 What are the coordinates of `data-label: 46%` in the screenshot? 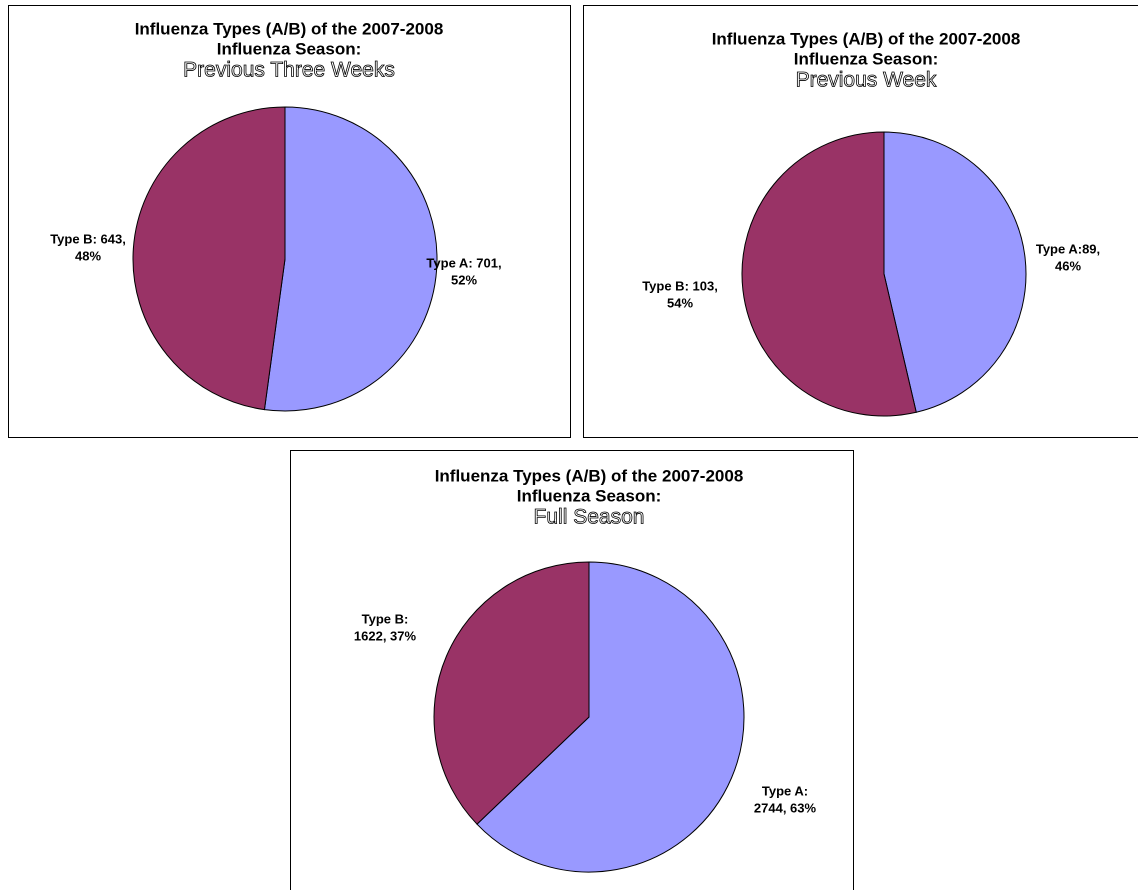 It's located at (1068, 265).